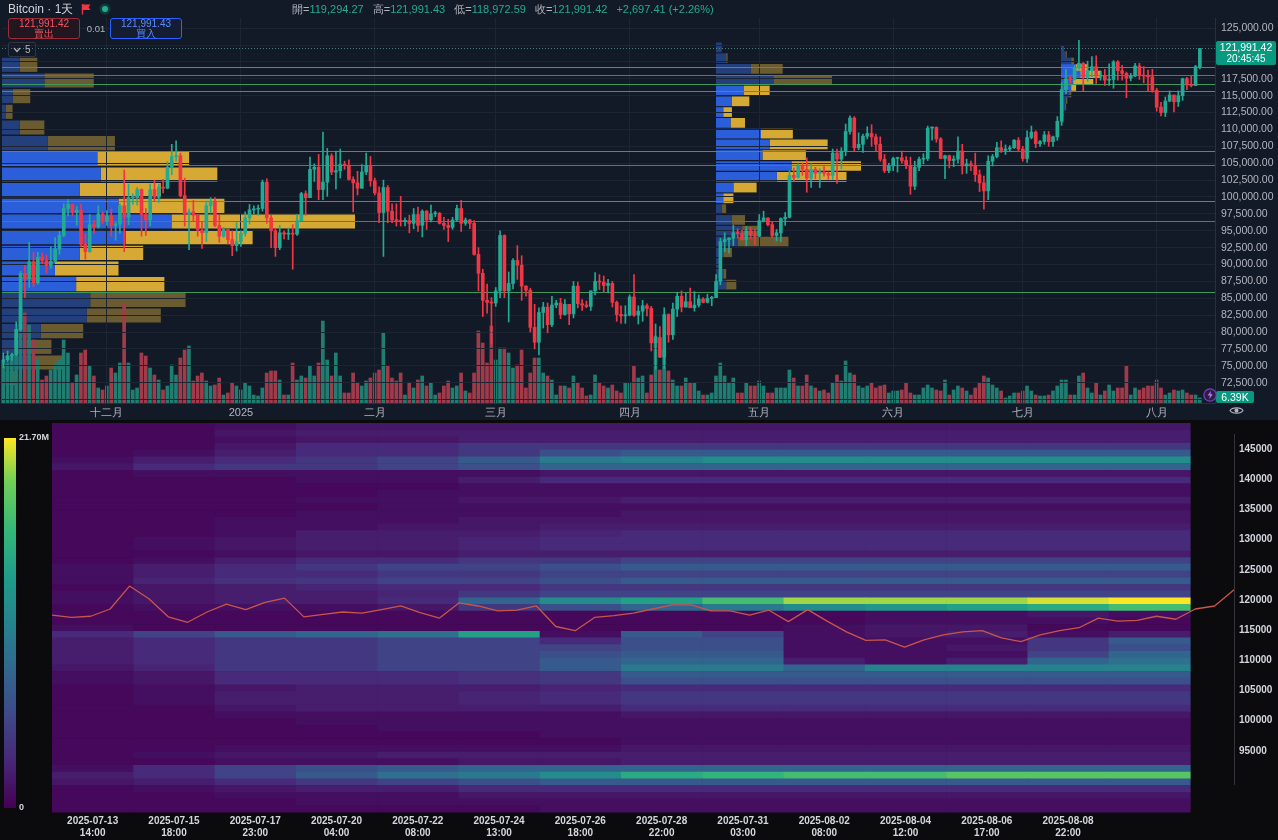  Describe the element at coordinates (1247, 145) in the screenshot. I see `y-tick-label: 107,500.00` at that location.